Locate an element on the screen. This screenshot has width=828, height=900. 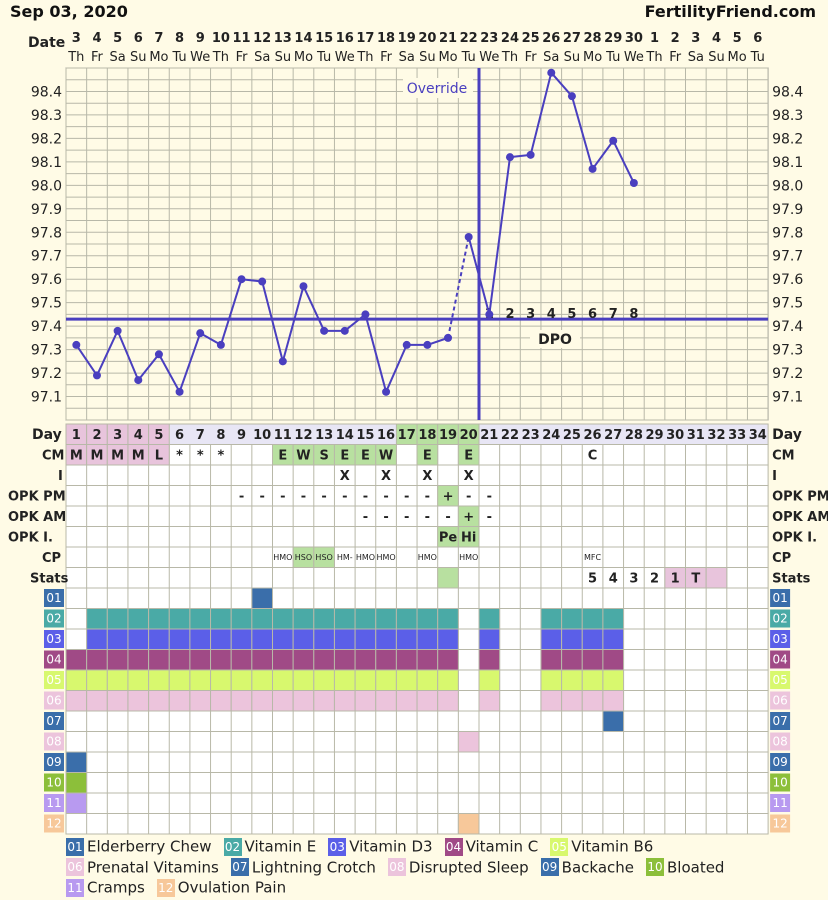
y-tick-label-right: 98.2 is located at coordinates (787, 139).